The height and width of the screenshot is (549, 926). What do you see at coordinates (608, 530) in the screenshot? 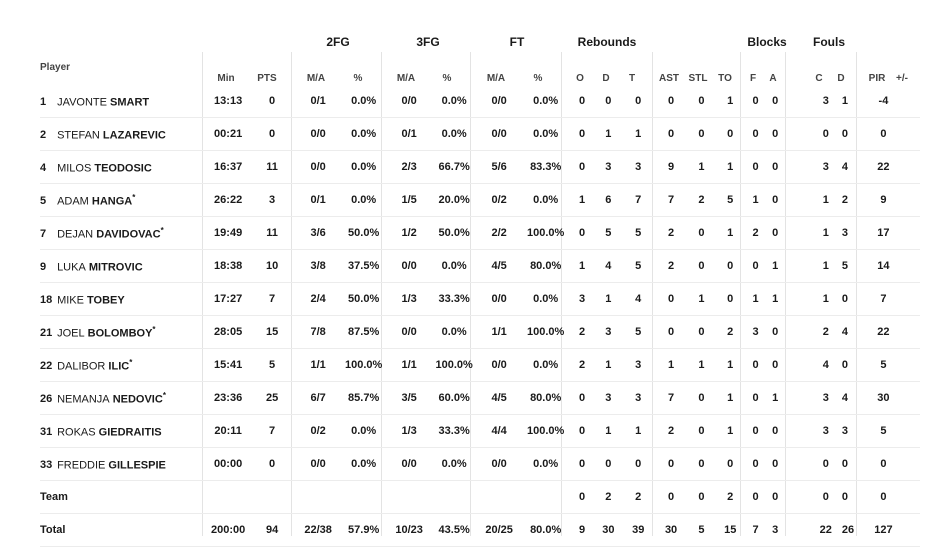
I see `reb-d-cell: 30` at bounding box center [608, 530].